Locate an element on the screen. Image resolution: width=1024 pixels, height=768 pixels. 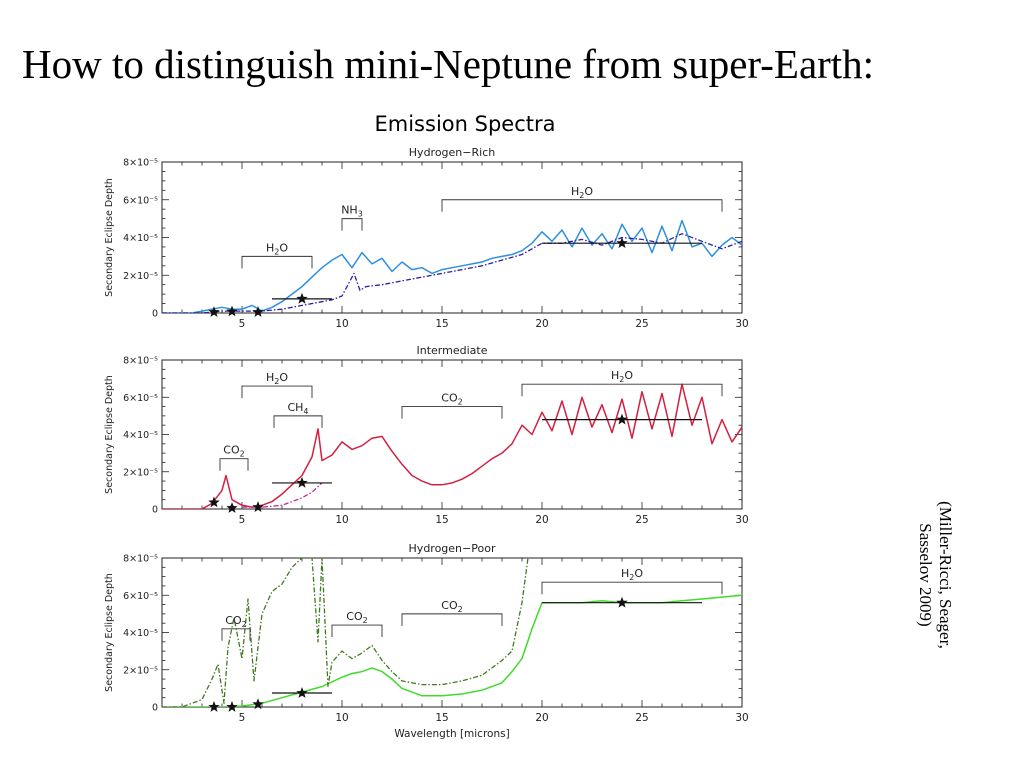
band-label-base: CH is located at coordinates (295, 407).